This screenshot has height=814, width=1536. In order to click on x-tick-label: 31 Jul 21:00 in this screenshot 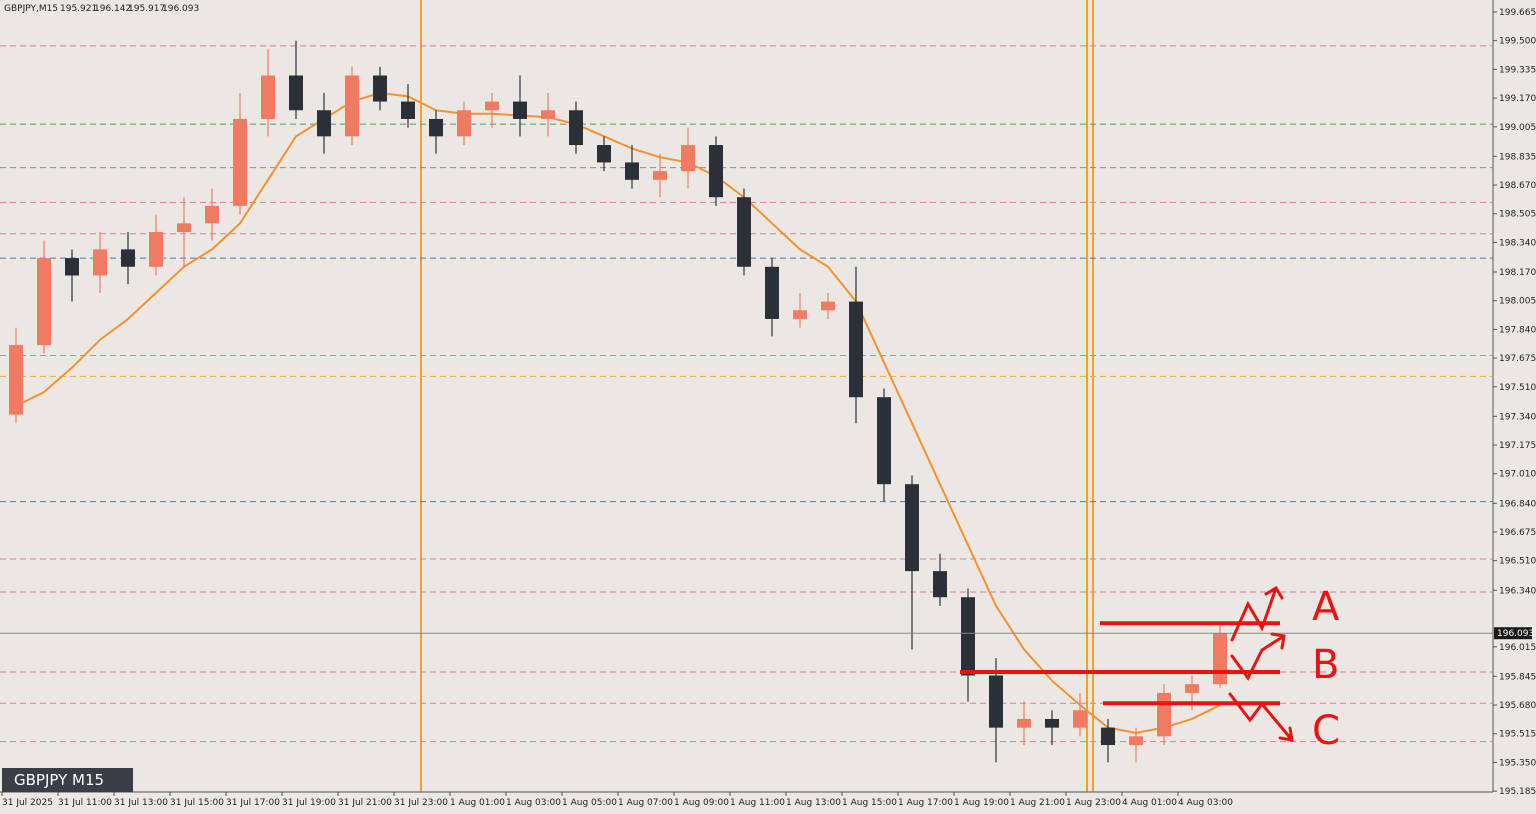, I will do `click(365, 803)`.